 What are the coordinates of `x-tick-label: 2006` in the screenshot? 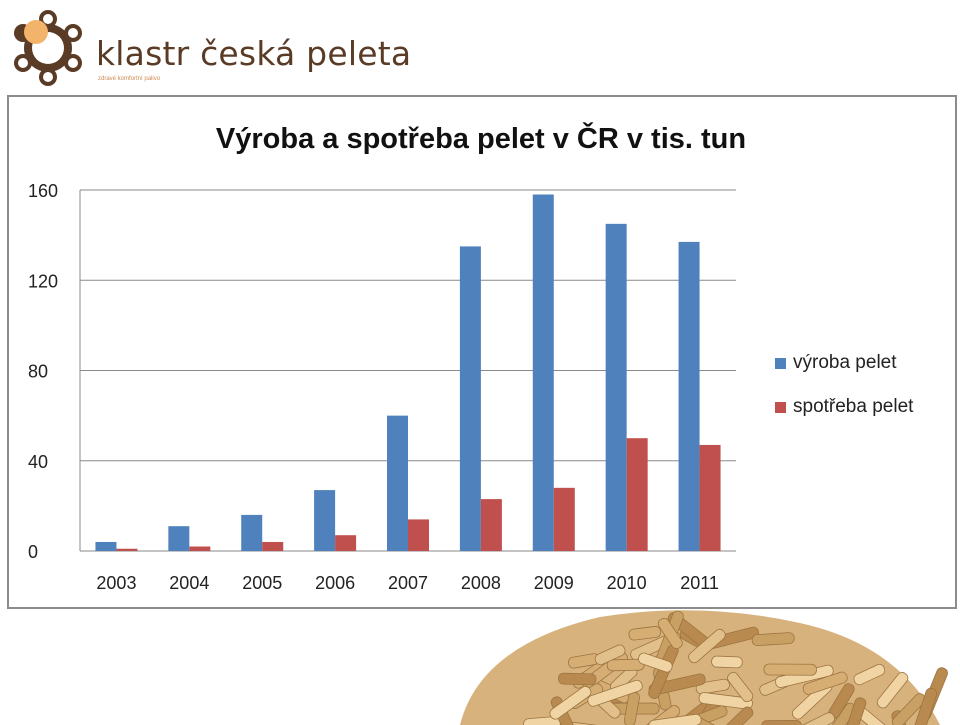 It's located at (335, 583).